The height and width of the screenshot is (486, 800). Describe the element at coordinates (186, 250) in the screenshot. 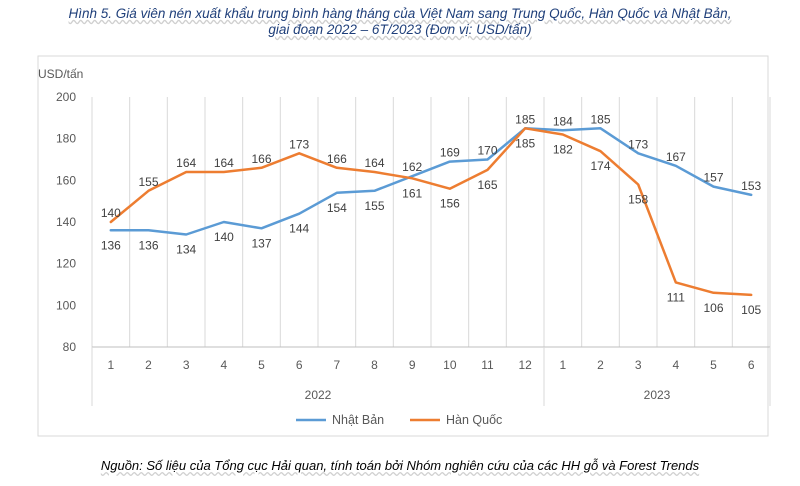

I see `data-label: 134` at that location.